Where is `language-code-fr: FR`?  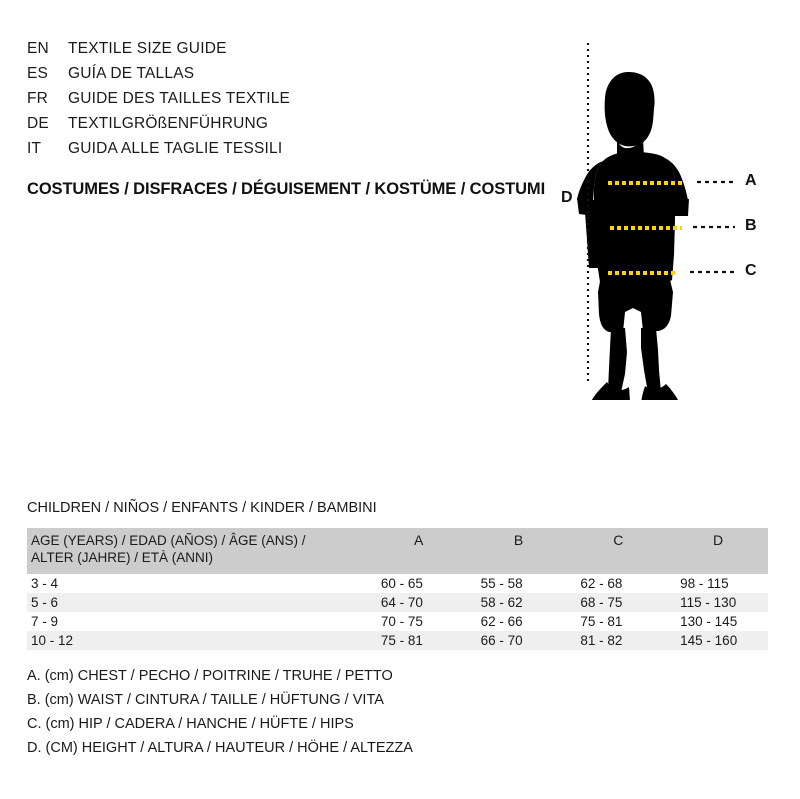
language-code-fr: FR is located at coordinates (38, 98).